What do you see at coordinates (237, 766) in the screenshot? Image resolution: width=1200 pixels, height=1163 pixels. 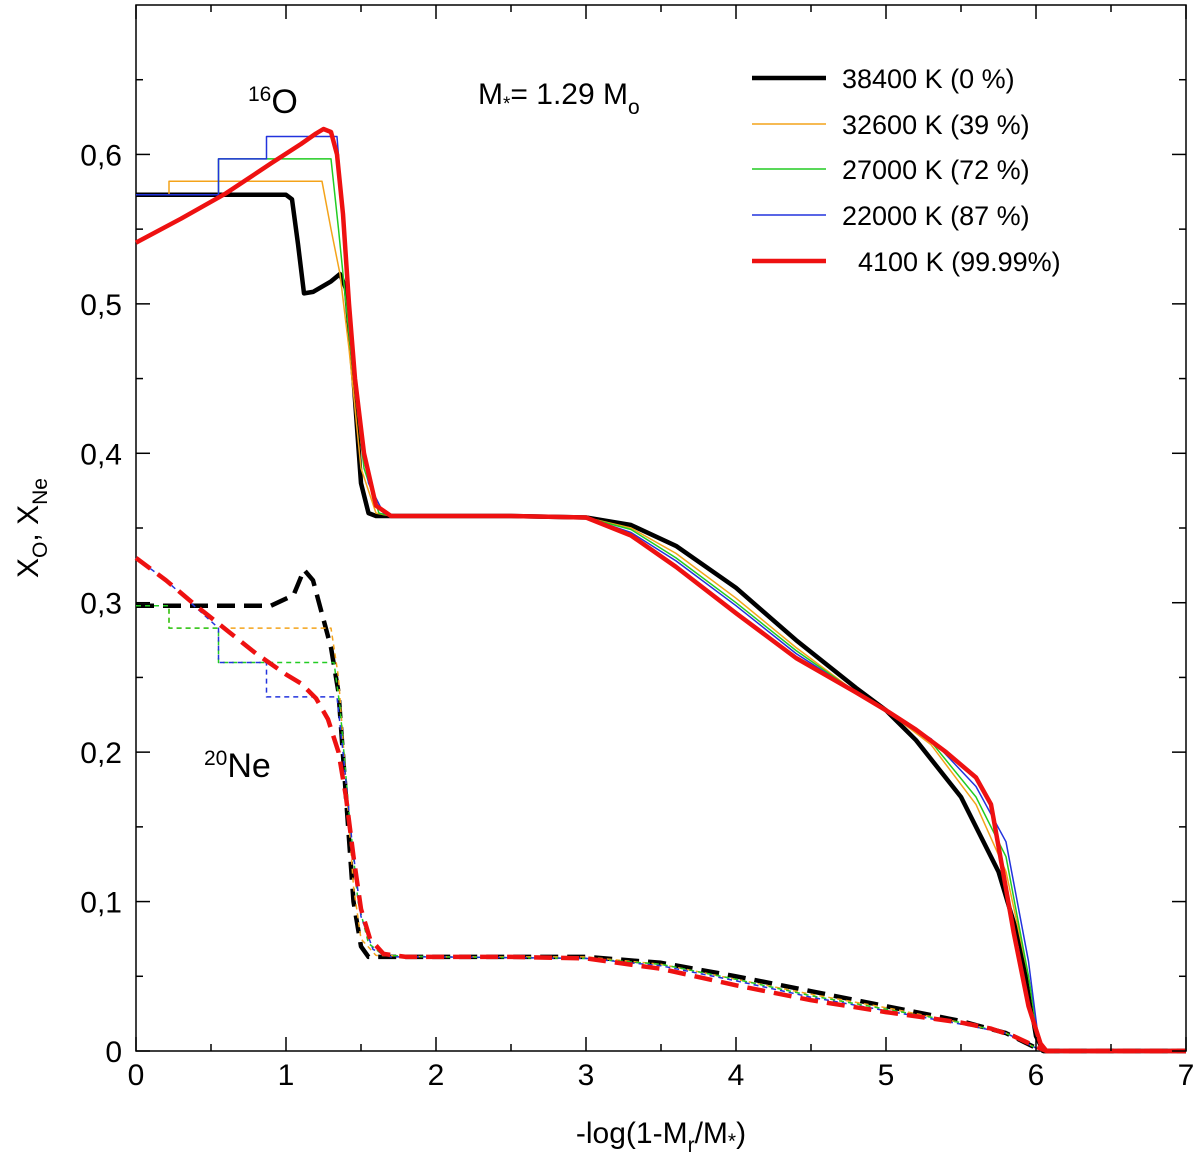 I see `neon-label: 20Ne` at bounding box center [237, 766].